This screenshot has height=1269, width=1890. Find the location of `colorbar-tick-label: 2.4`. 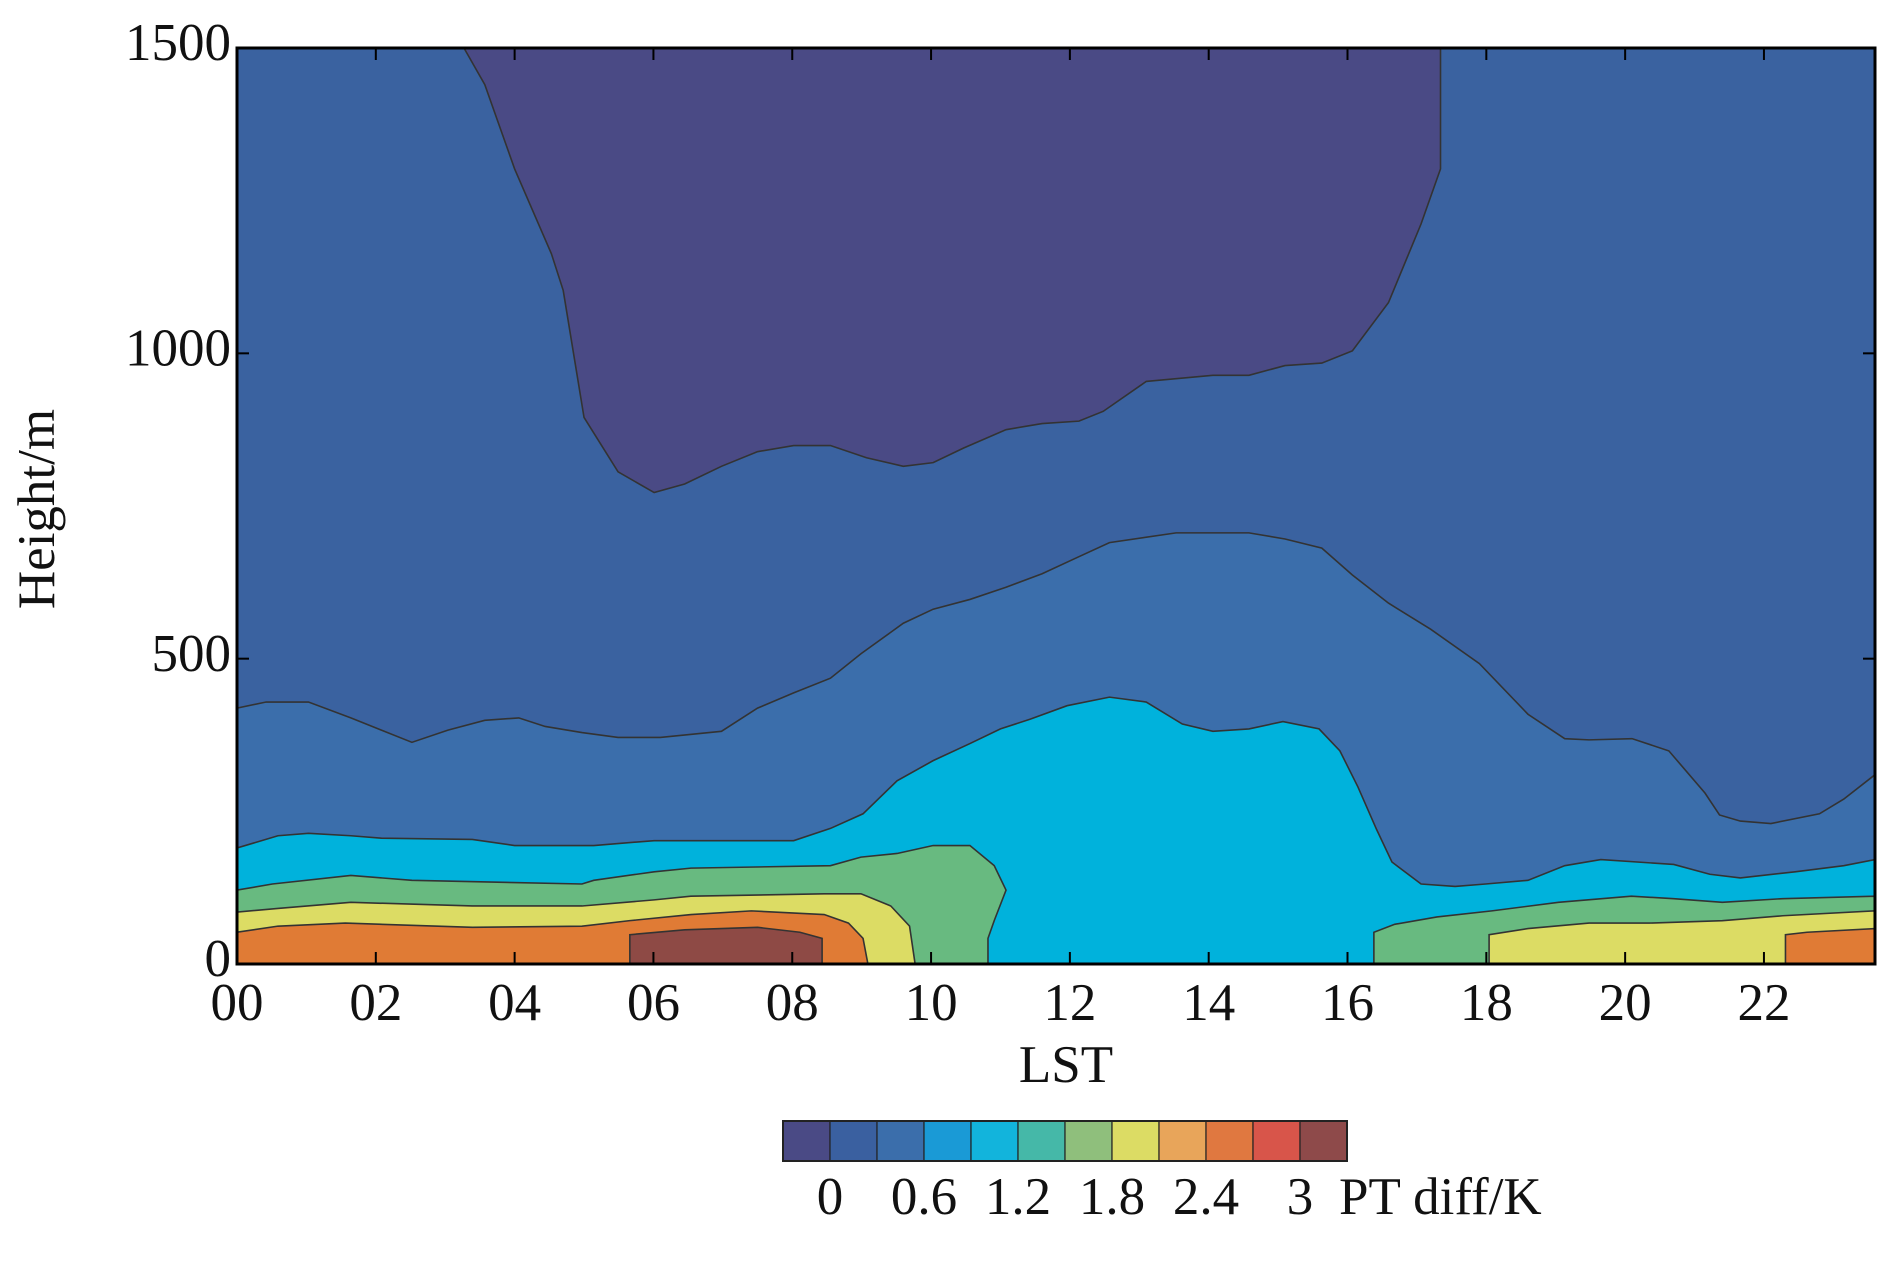

colorbar-tick-label: 2.4 is located at coordinates (1206, 1197).